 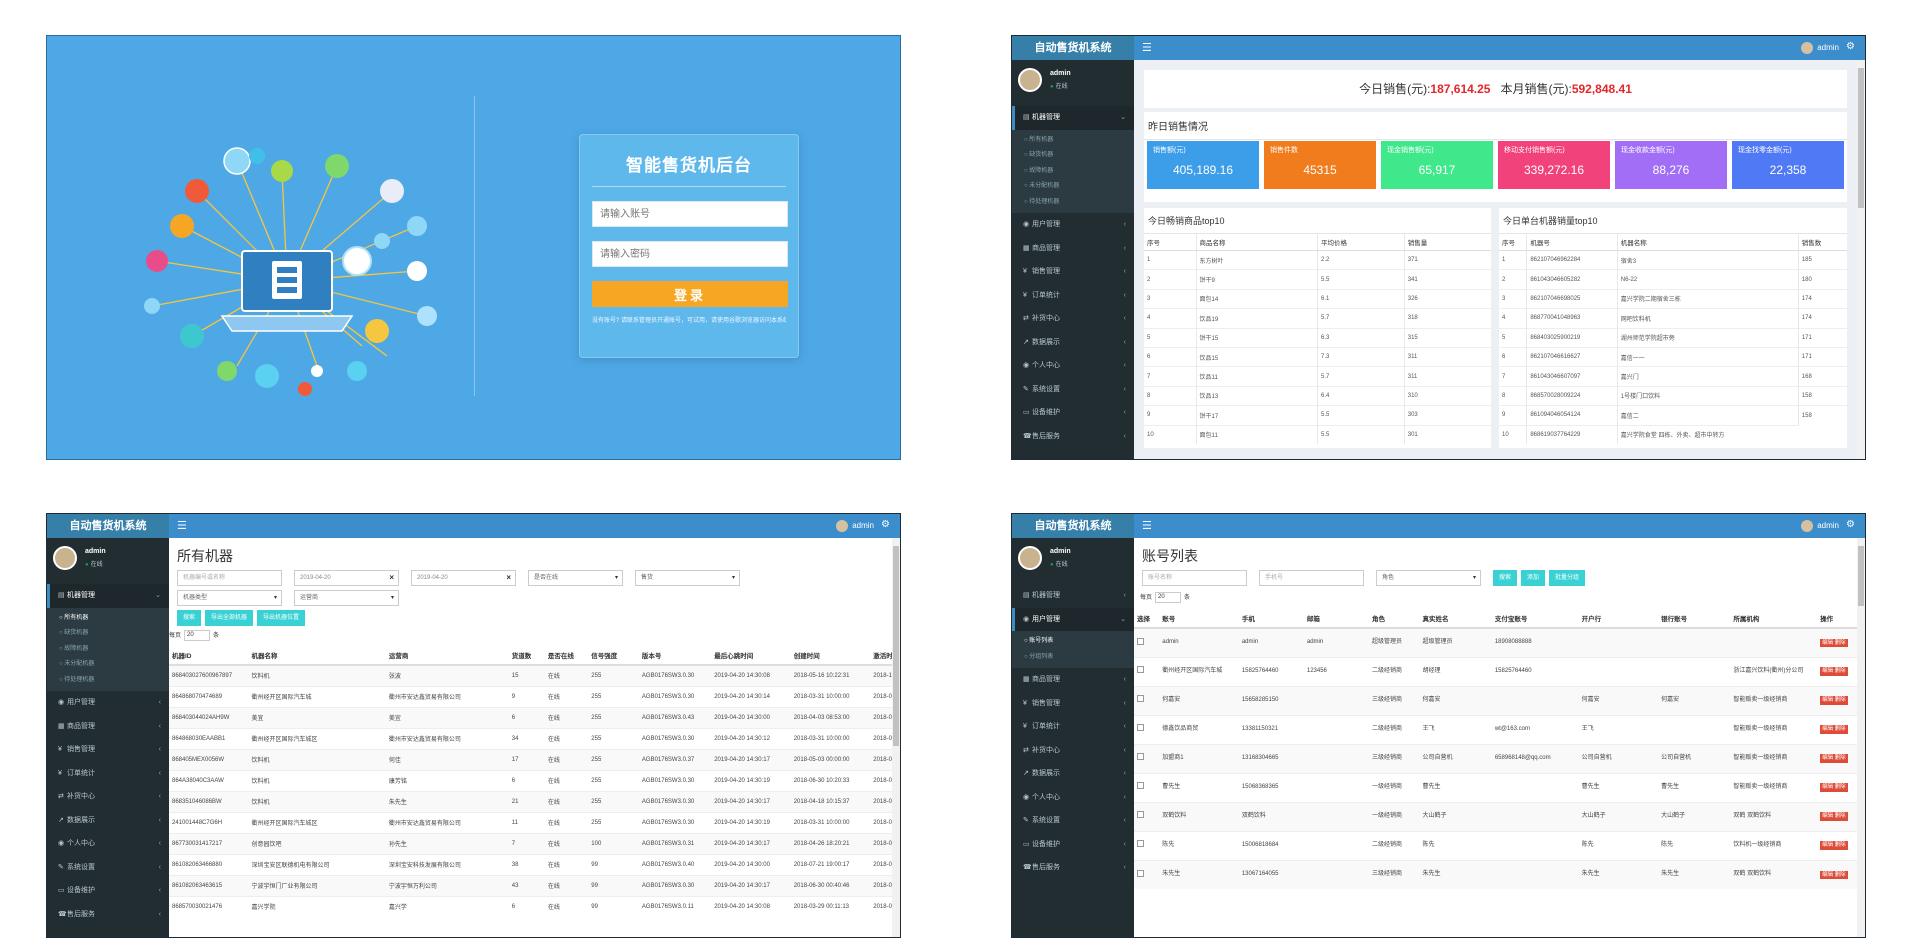 What do you see at coordinates (1360, 242) in the screenshot?
I see `column-header: 平均价格` at bounding box center [1360, 242].